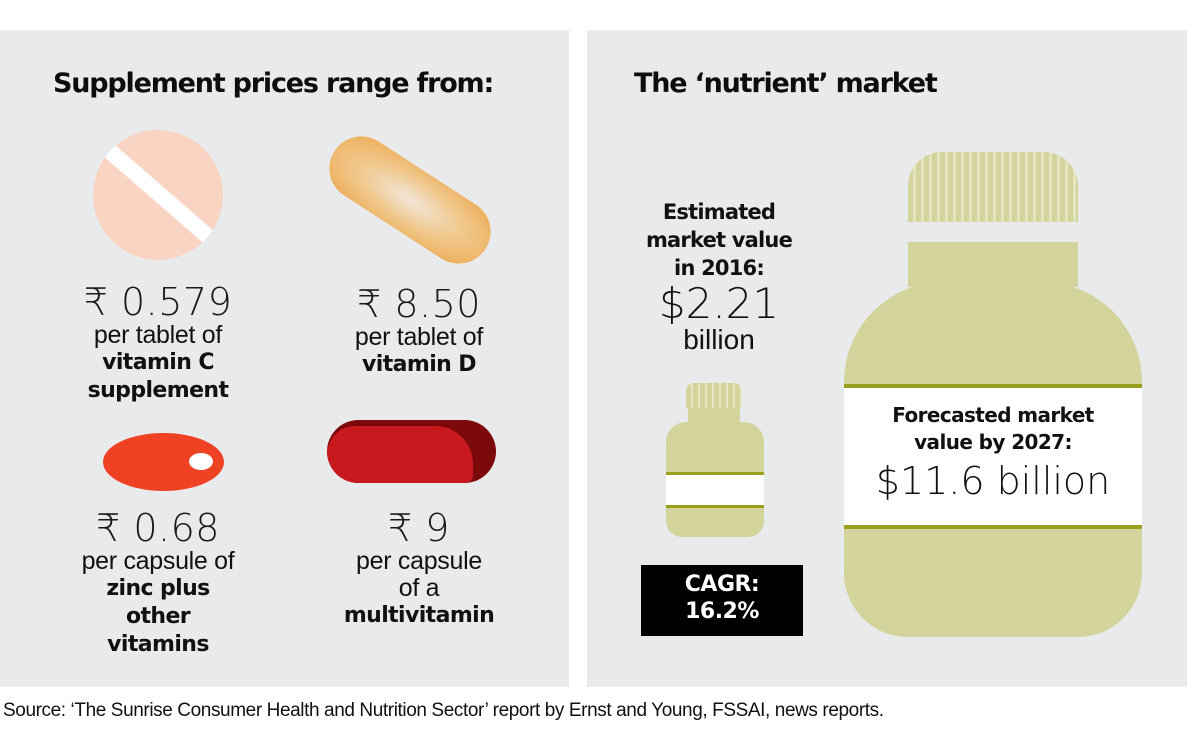 The width and height of the screenshot is (1200, 736). I want to click on supplement-name: vitamin D, so click(419, 364).